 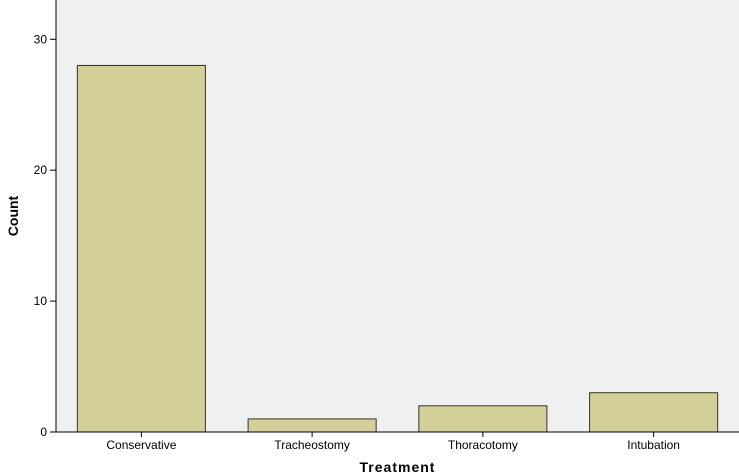 I want to click on bar-conservative, so click(x=141, y=248).